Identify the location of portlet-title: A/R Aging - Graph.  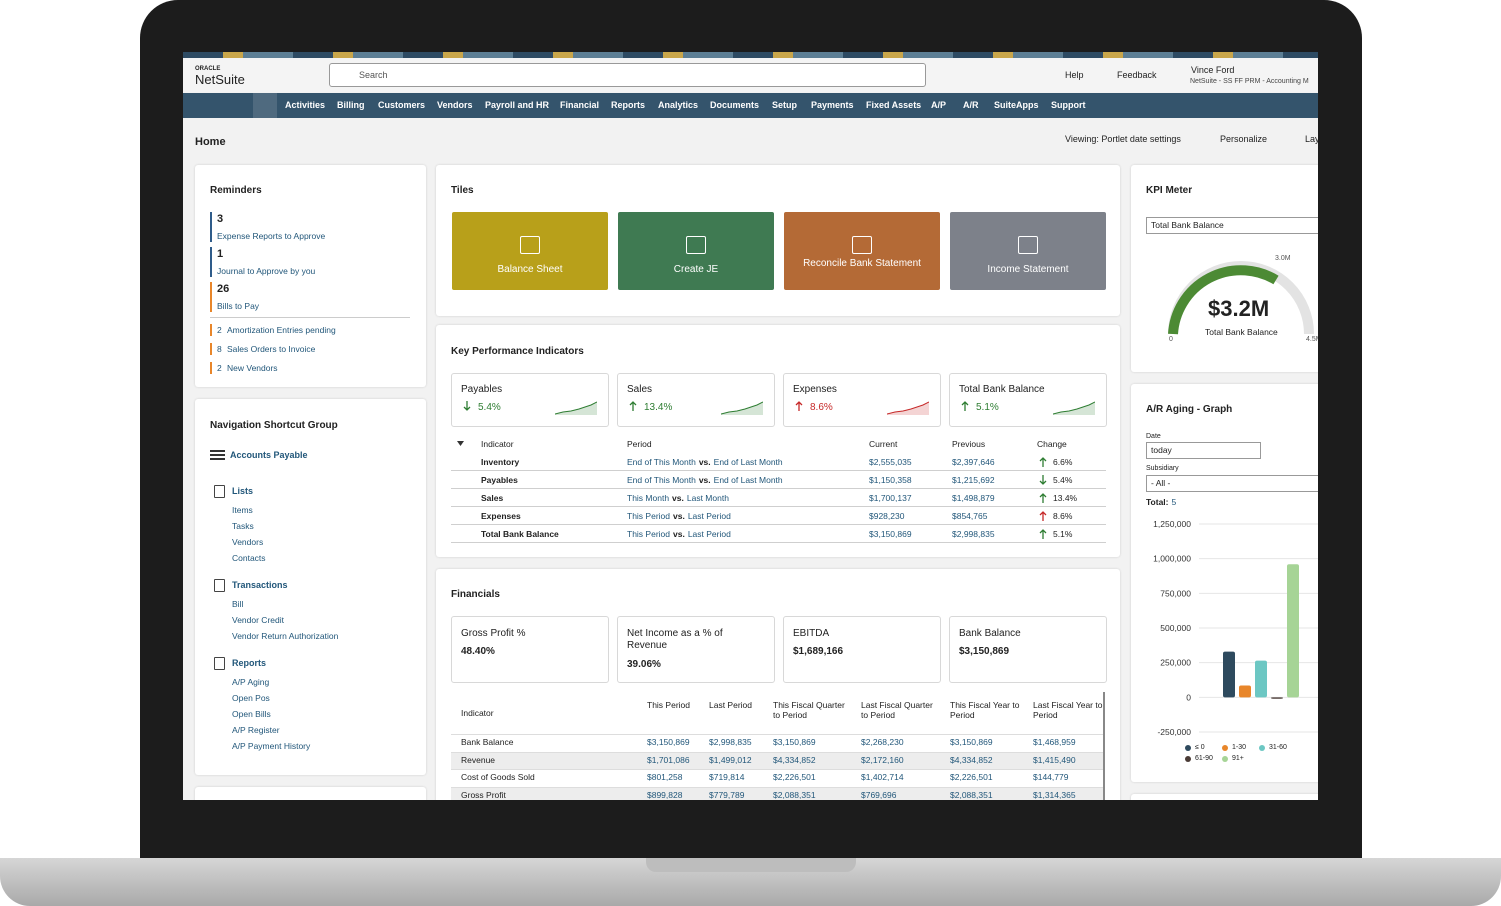
(1189, 409).